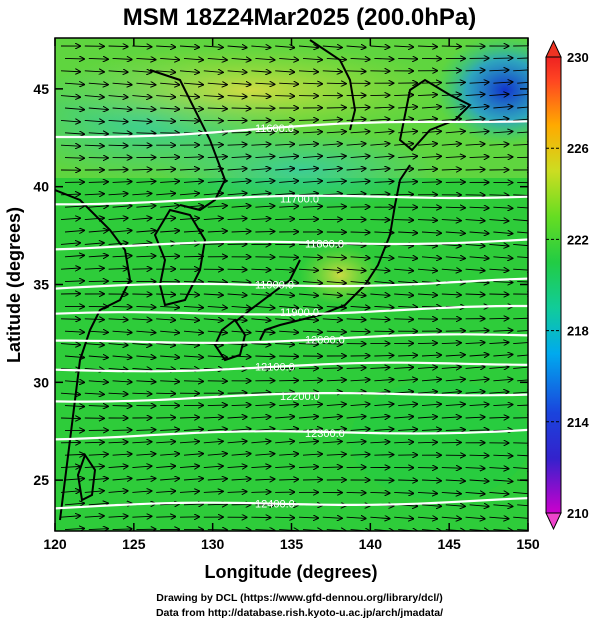 The height and width of the screenshot is (625, 599). I want to click on contour-label: 11900.0, so click(274, 286).